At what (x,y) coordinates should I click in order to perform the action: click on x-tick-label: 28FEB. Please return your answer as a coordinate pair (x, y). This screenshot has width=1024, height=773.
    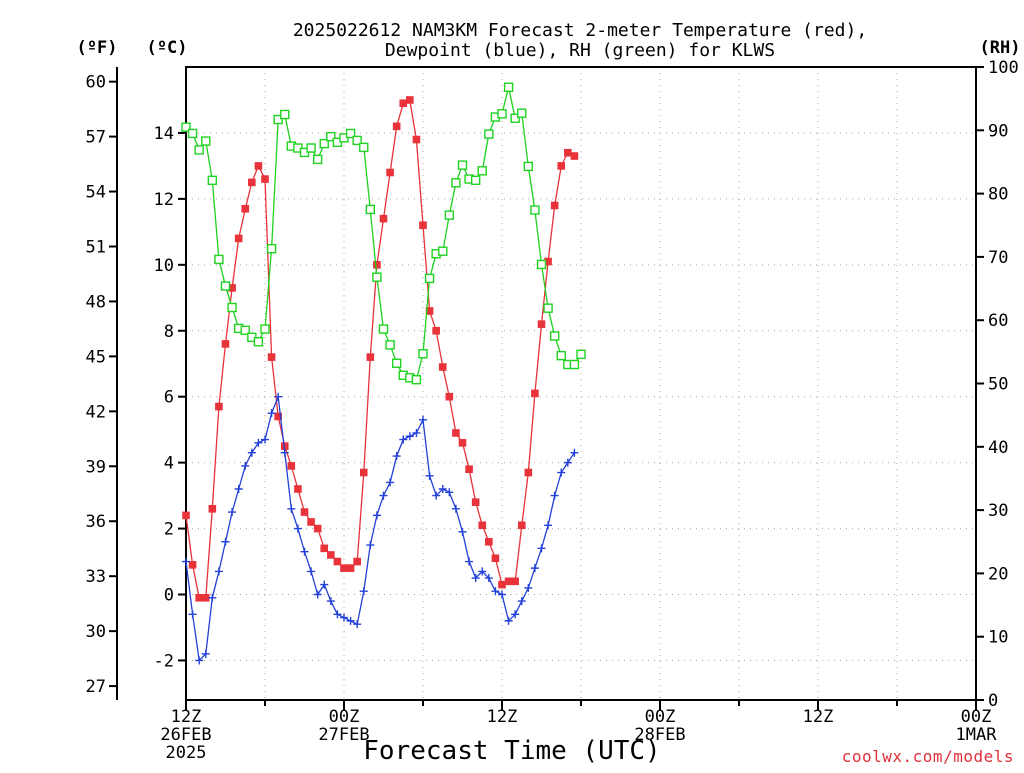
    Looking at the image, I should click on (659, 735).